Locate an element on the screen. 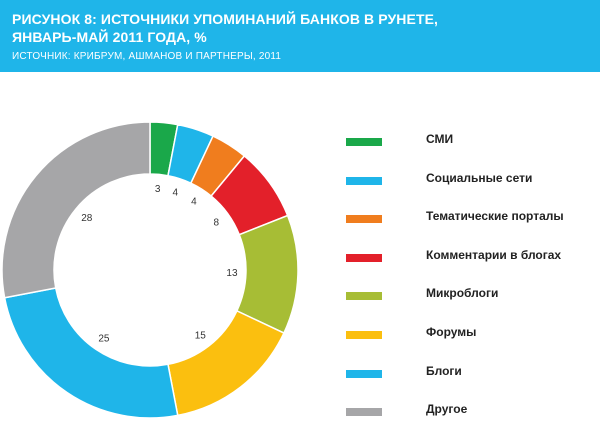 This screenshot has height=436, width=600. slice-value-label-3: 4 is located at coordinates (194, 201).